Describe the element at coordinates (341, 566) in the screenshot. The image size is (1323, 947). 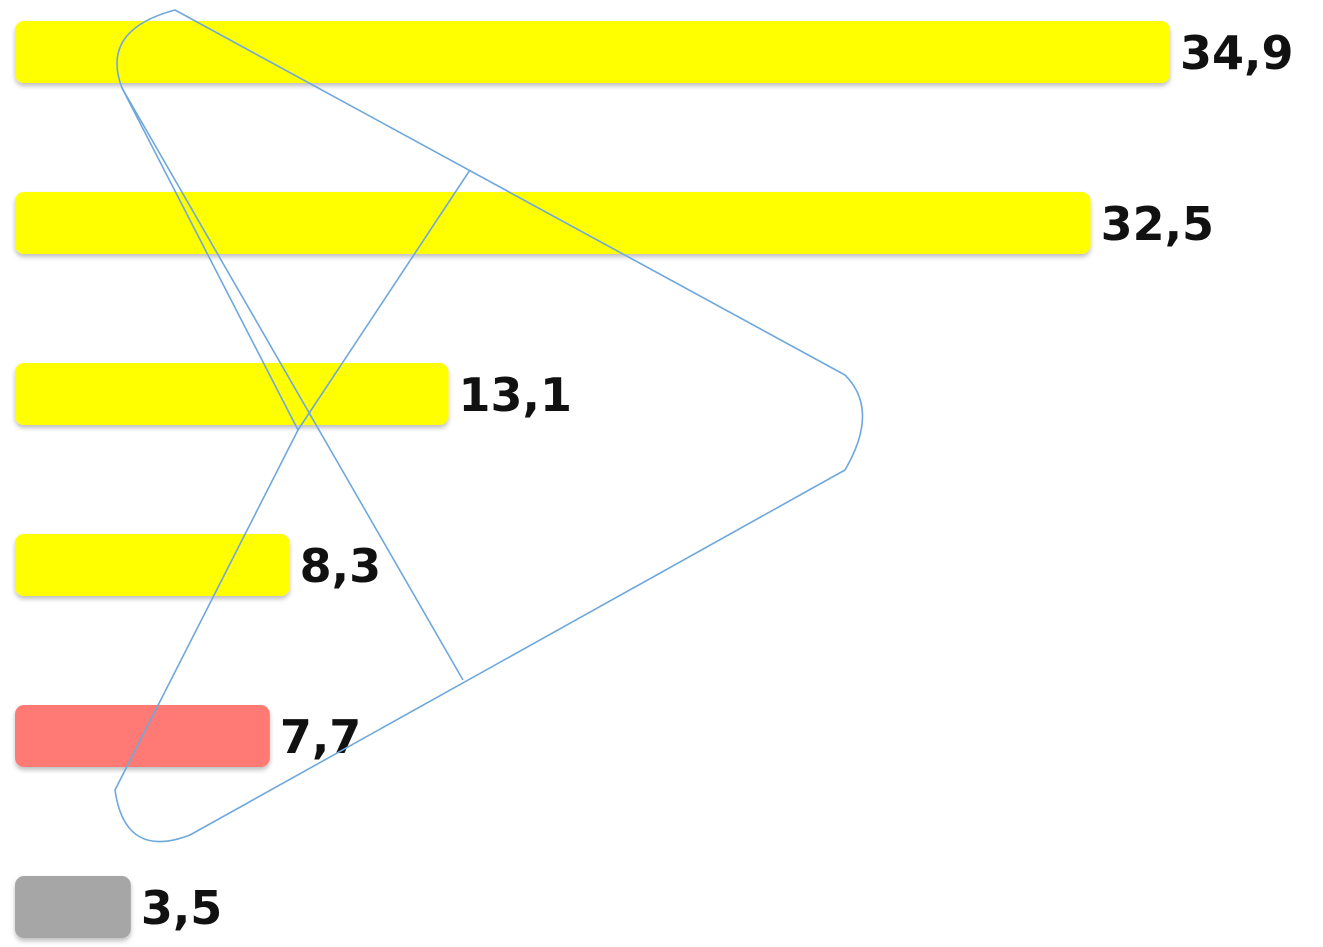
I see `value-label-4: 8,3` at that location.